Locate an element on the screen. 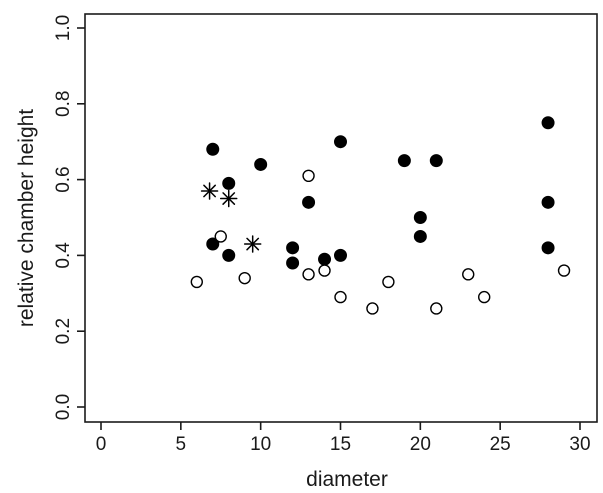 The height and width of the screenshot is (493, 603). x-axis: 0 5 10 15 20 25 30 is located at coordinates (343, 438).